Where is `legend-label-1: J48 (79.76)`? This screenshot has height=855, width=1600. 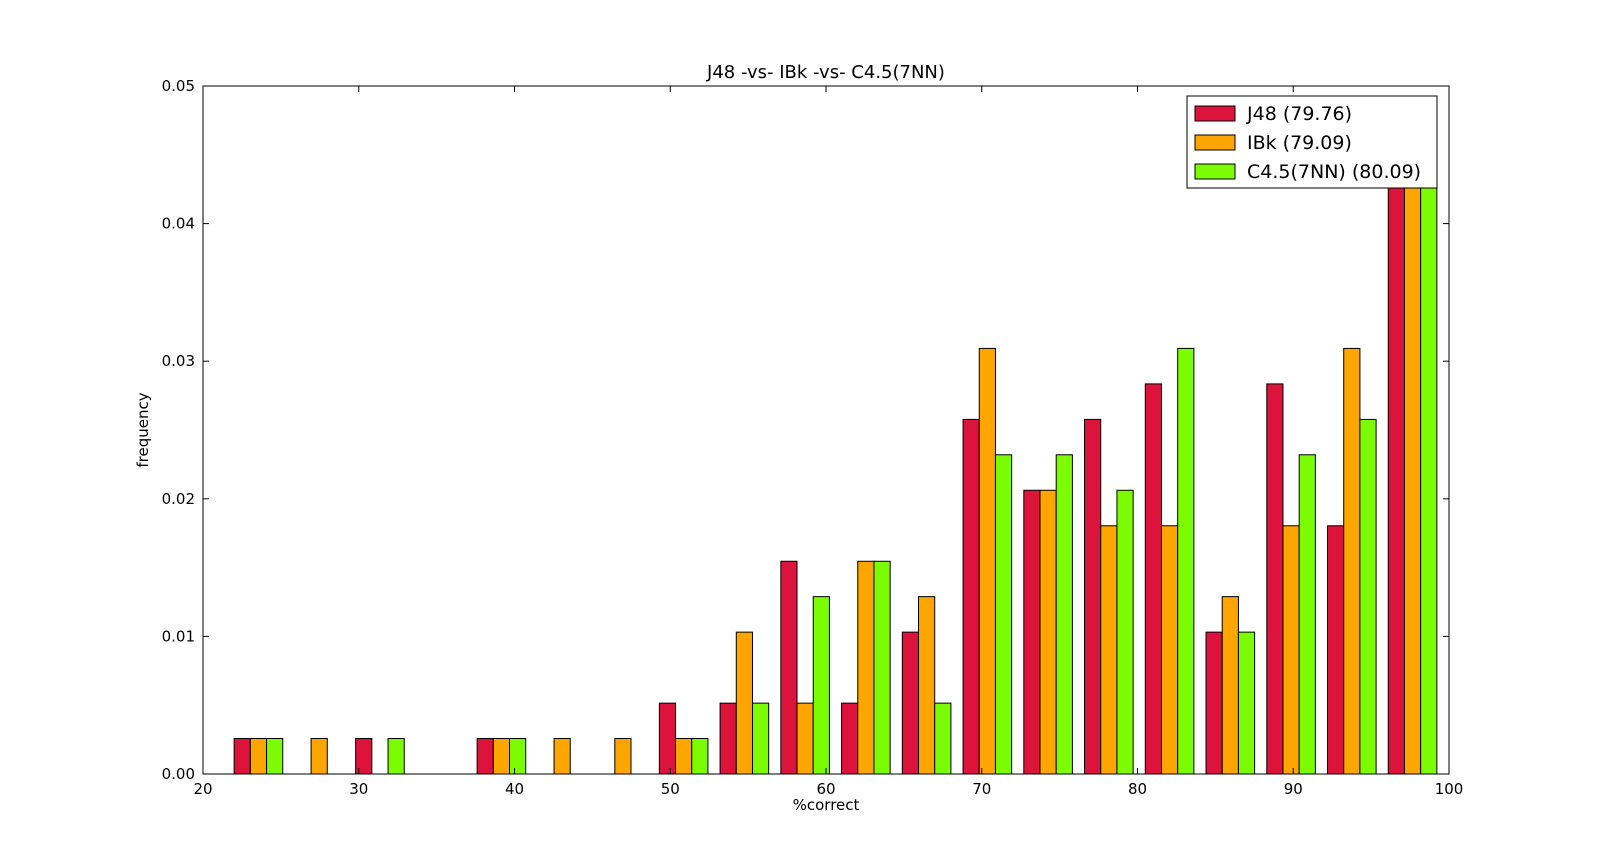
legend-label-1: J48 (79.76) is located at coordinates (1299, 114).